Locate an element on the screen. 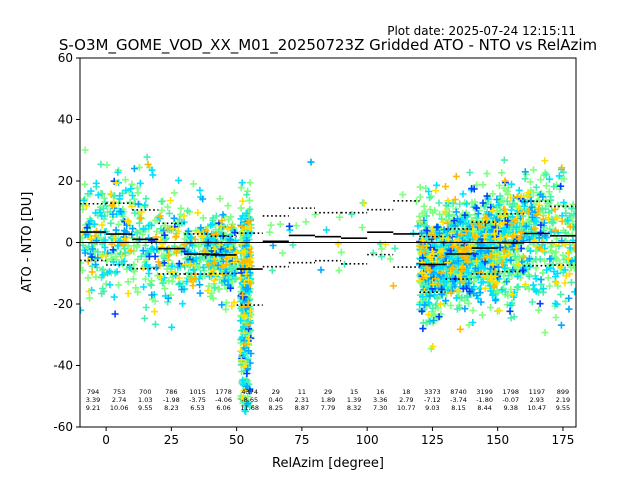  bin-mean: 3.36 is located at coordinates (380, 400).